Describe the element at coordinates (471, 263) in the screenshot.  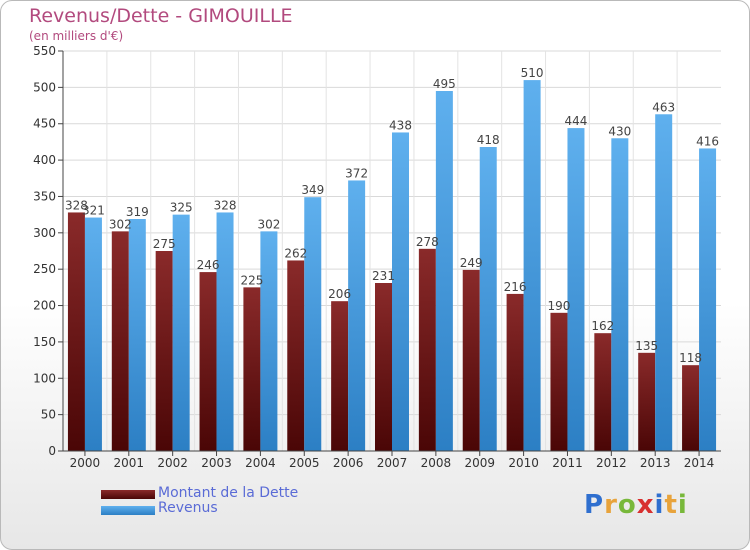
I see `data-label-dette: 249` at that location.